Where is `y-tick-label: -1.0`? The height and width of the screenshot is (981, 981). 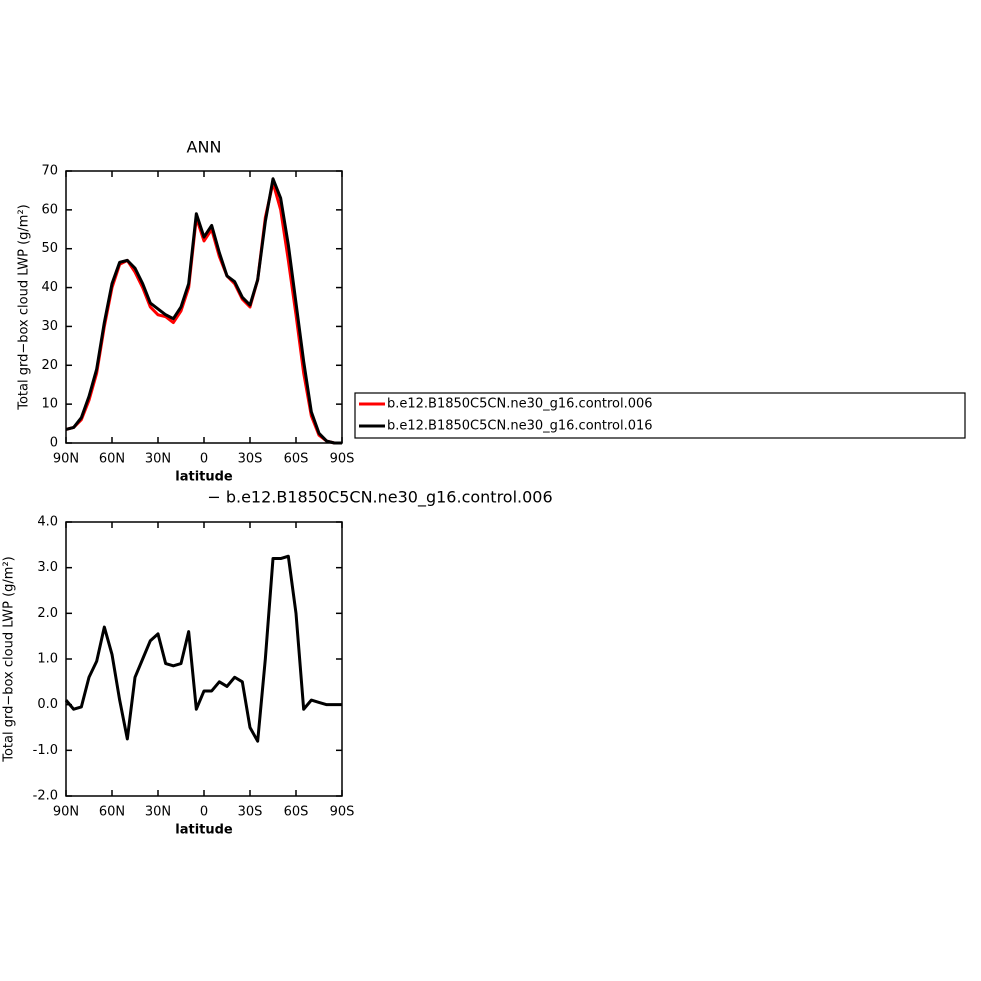
y-tick-label: -1.0 is located at coordinates (45, 750).